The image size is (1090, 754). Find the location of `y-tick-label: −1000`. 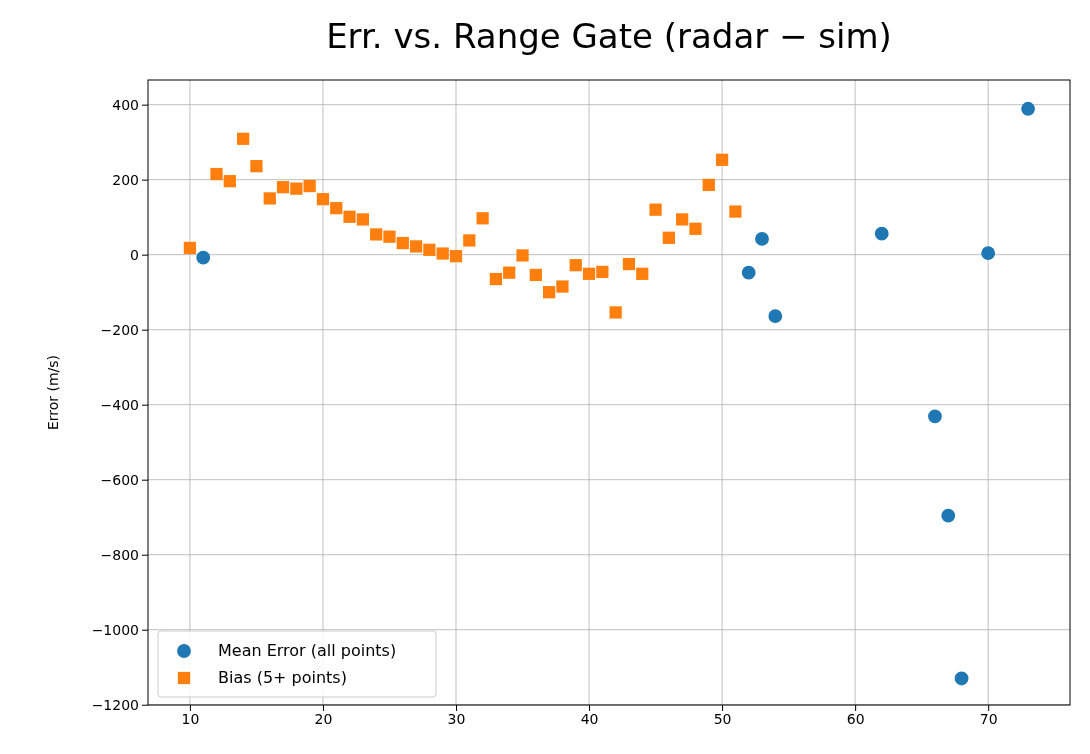

y-tick-label: −1000 is located at coordinates (115, 629).